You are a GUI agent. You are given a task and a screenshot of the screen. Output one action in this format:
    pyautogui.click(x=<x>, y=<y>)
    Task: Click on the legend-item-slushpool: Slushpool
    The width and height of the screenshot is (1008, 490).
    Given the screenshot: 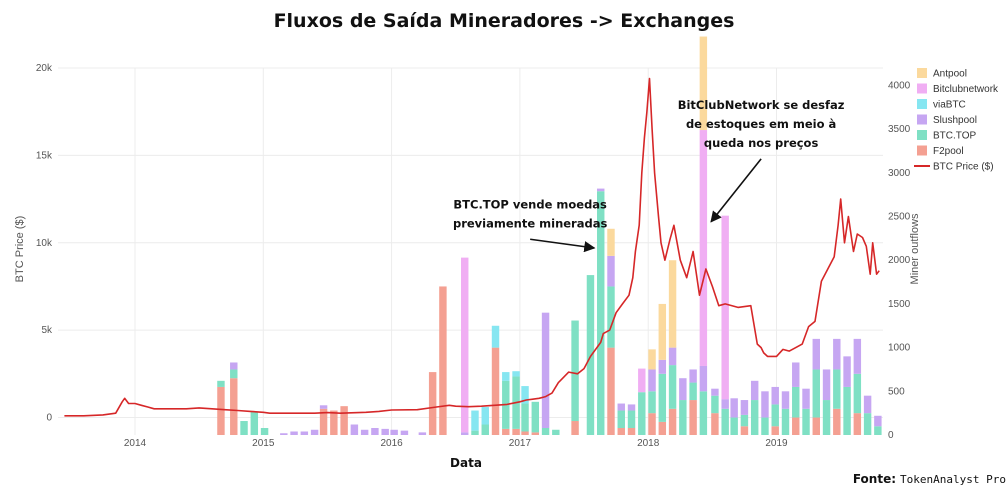 What is the action you would take?
    pyautogui.click(x=947, y=120)
    